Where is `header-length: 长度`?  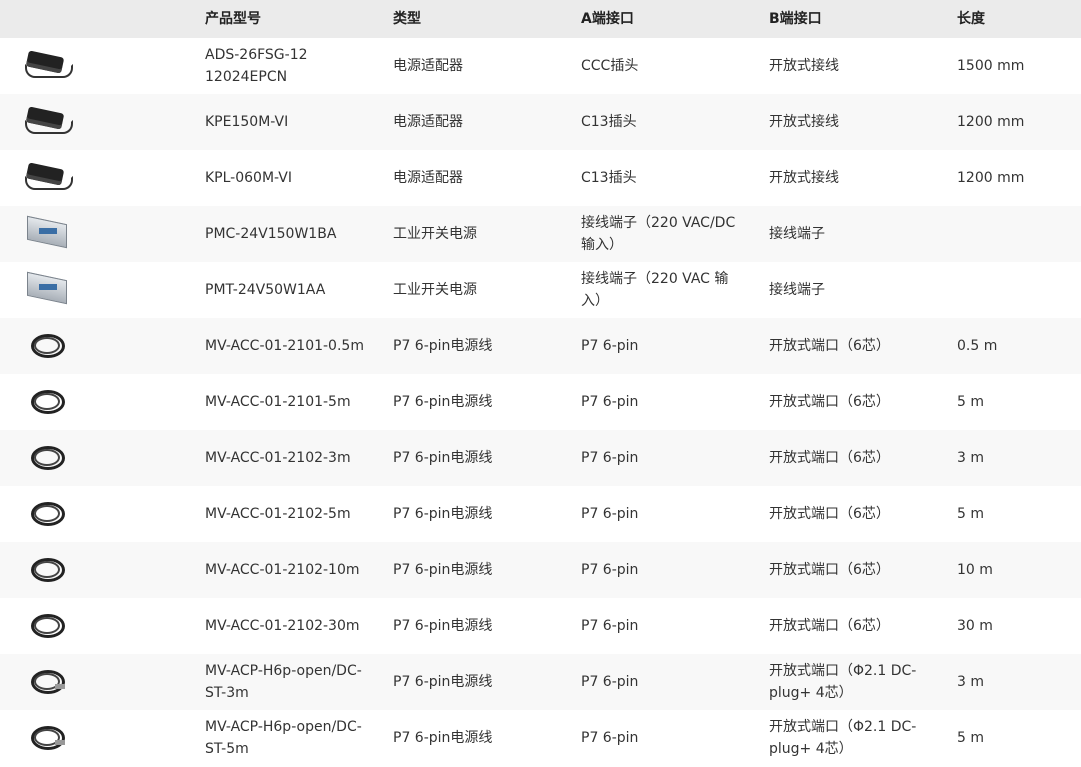
header-length: 长度 is located at coordinates (1010, 19).